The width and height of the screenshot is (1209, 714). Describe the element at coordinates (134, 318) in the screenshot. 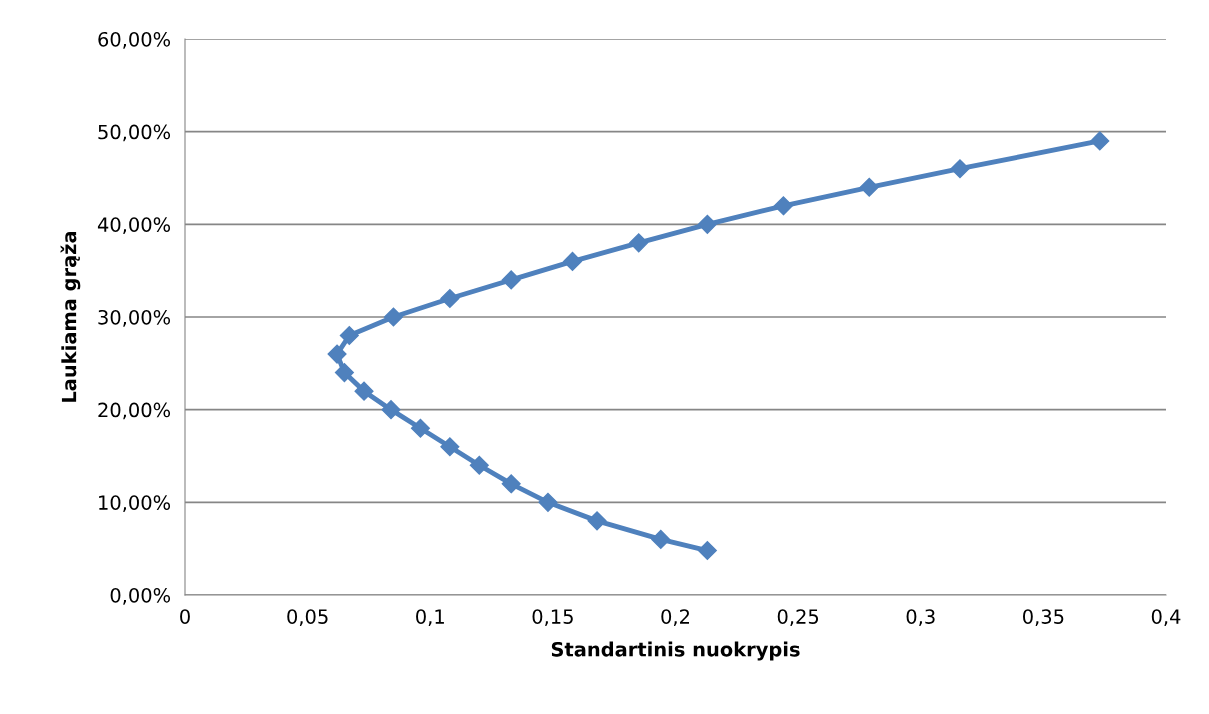

I see `y-tick-label: 30,00%` at that location.